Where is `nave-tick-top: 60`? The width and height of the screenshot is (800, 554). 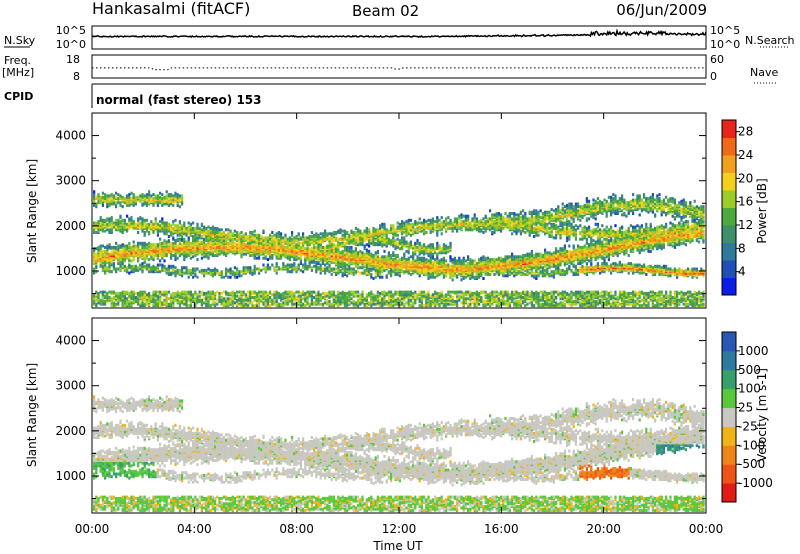
nave-tick-top: 60 is located at coordinates (717, 59).